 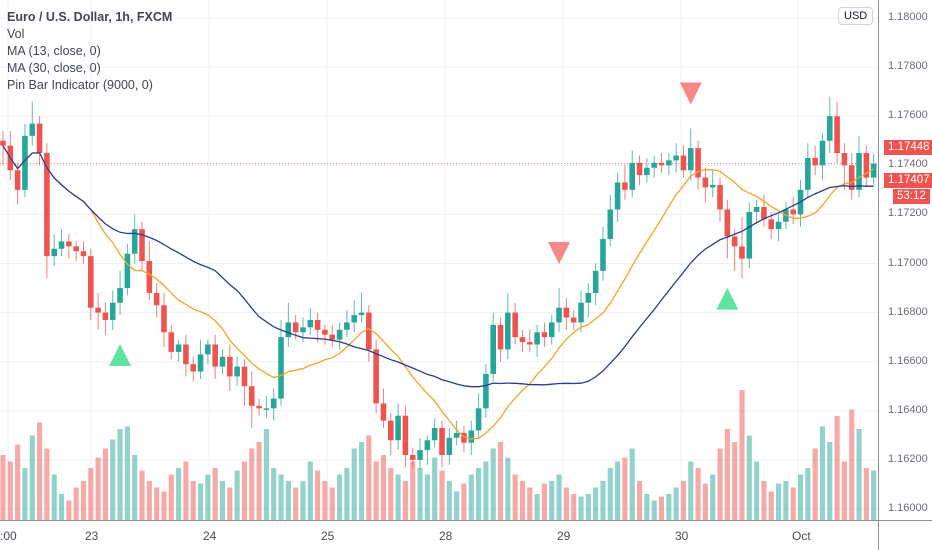 I want to click on price-tick-label: 1.16000, so click(x=908, y=508).